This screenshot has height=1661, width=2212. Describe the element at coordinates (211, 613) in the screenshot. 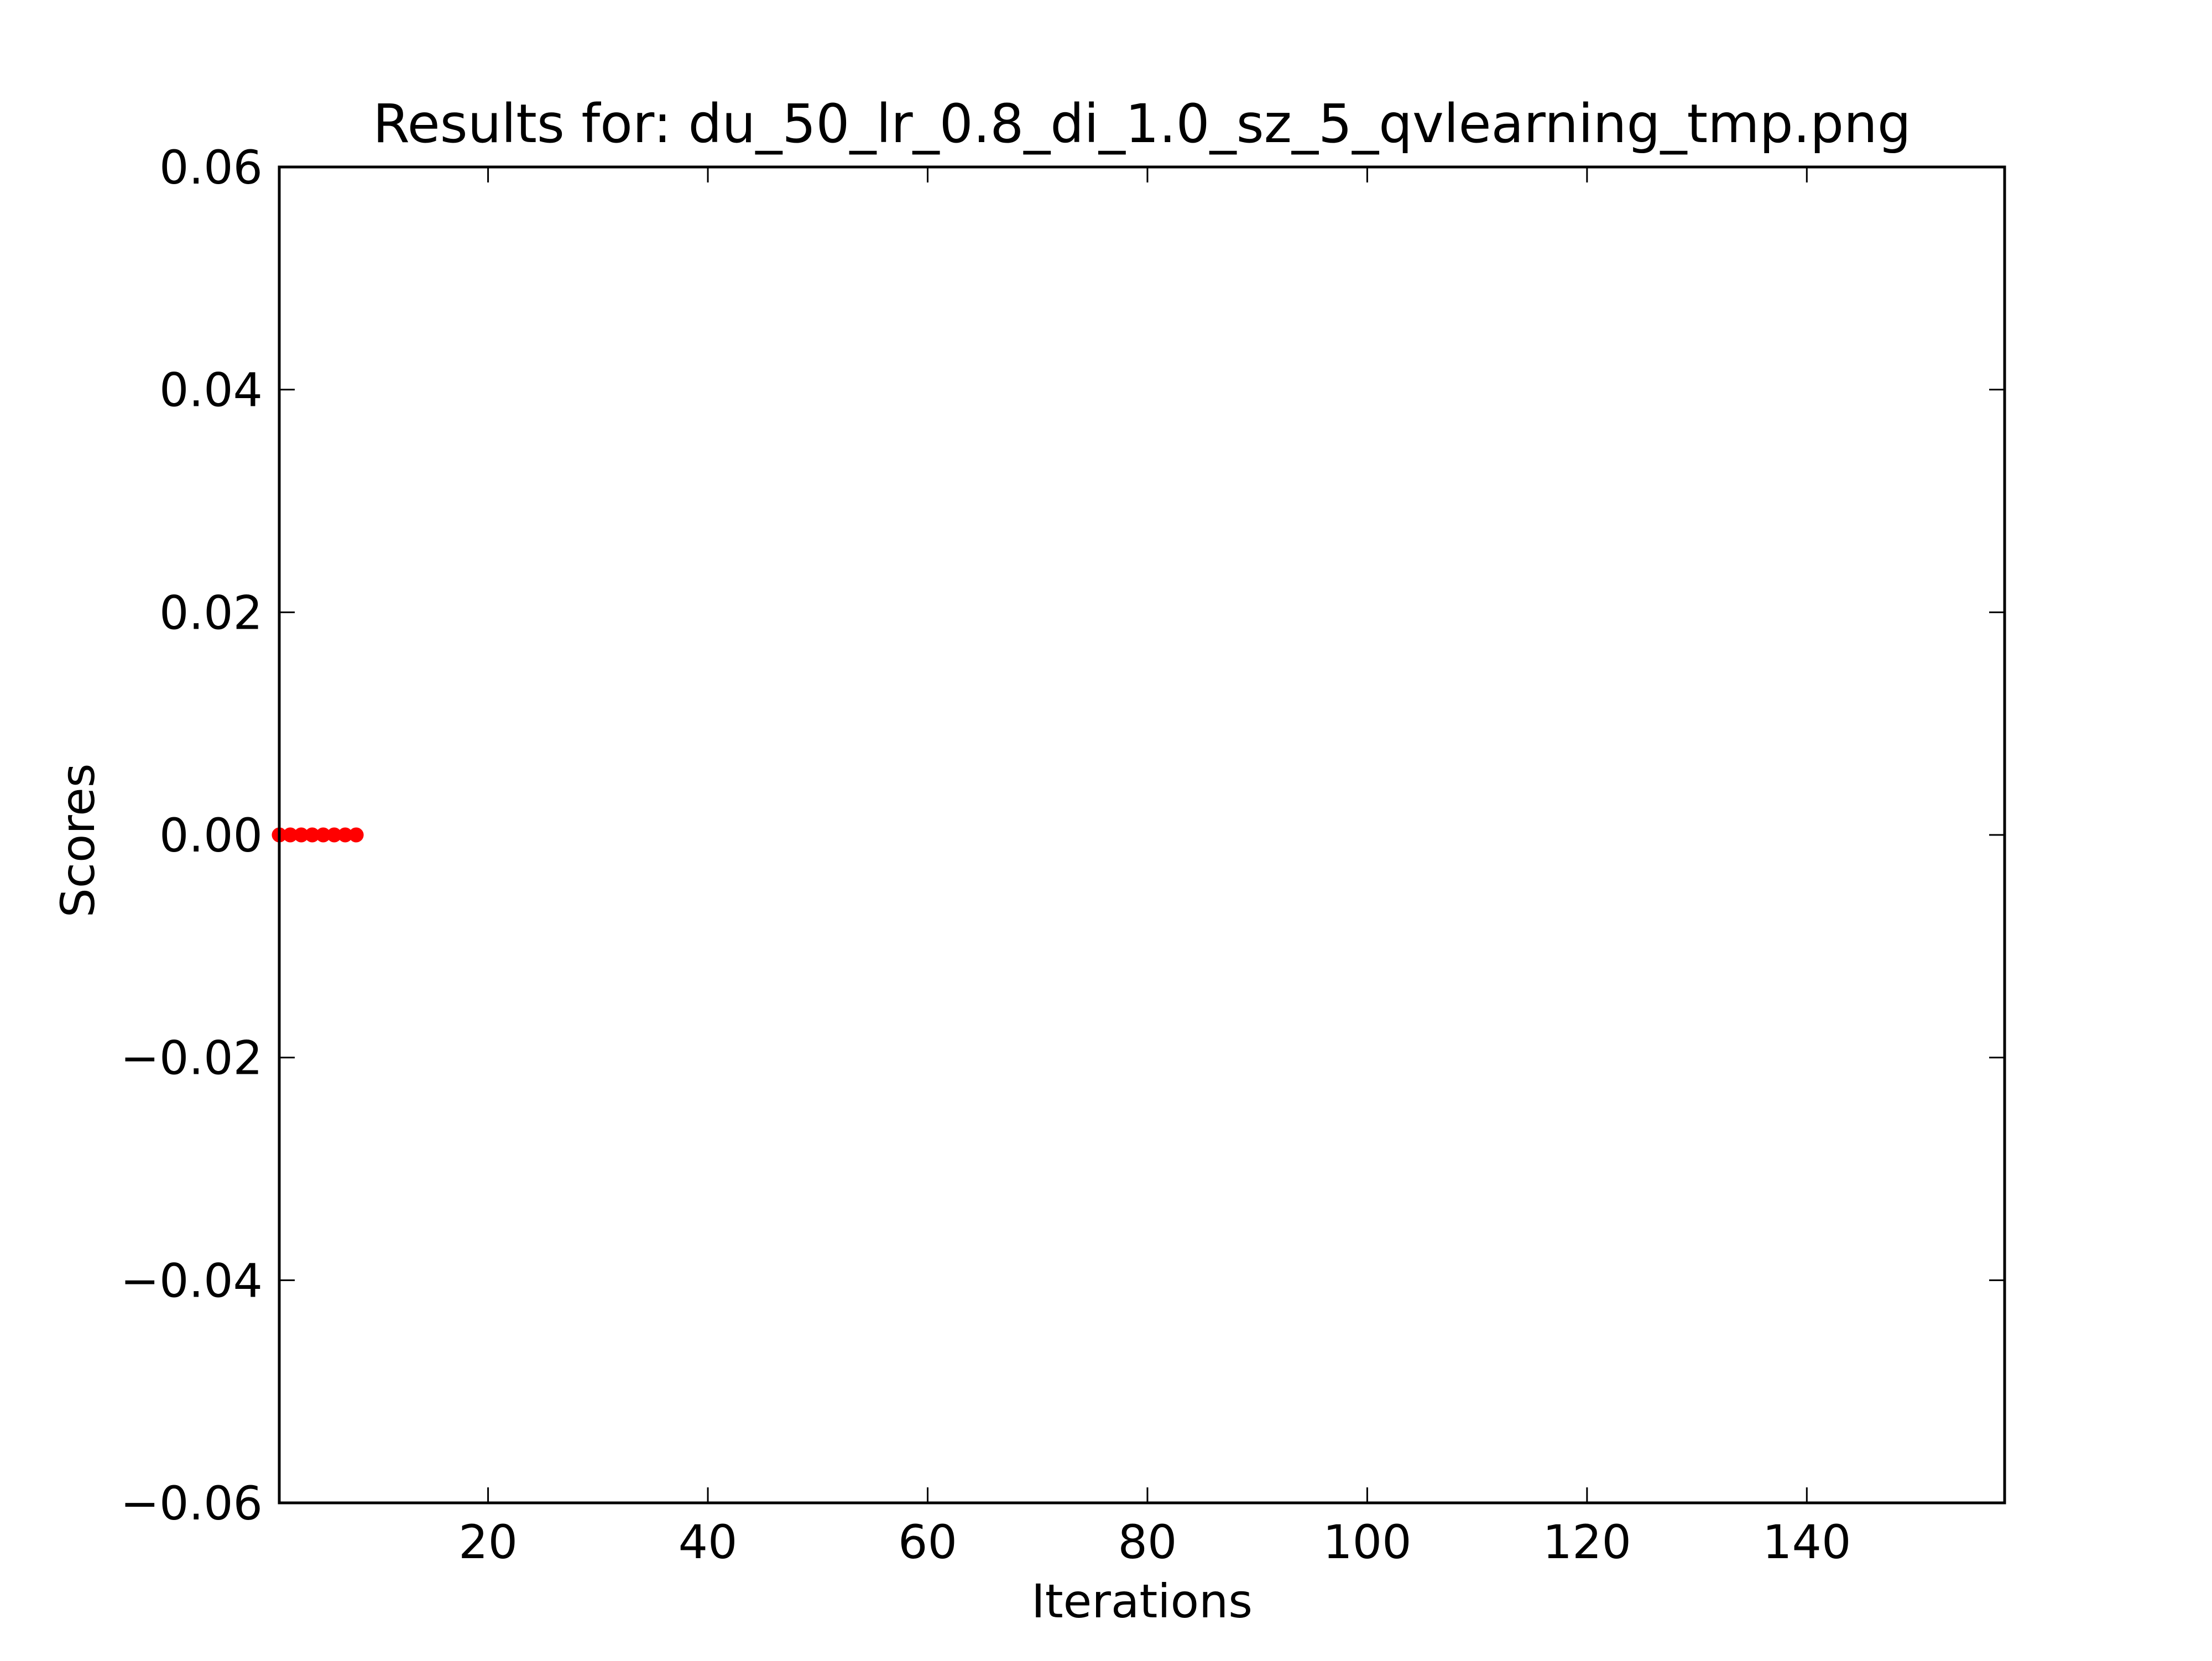

I see `y-tick-label: 0.02` at that location.